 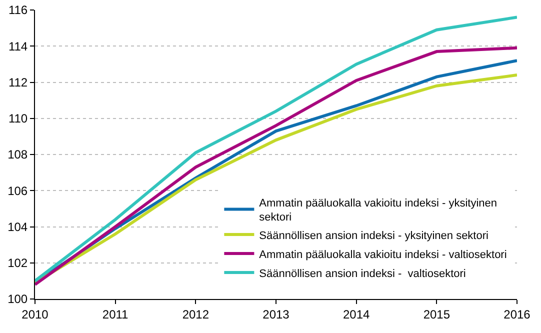 I want to click on y-tick-label: 106, so click(x=18, y=191).